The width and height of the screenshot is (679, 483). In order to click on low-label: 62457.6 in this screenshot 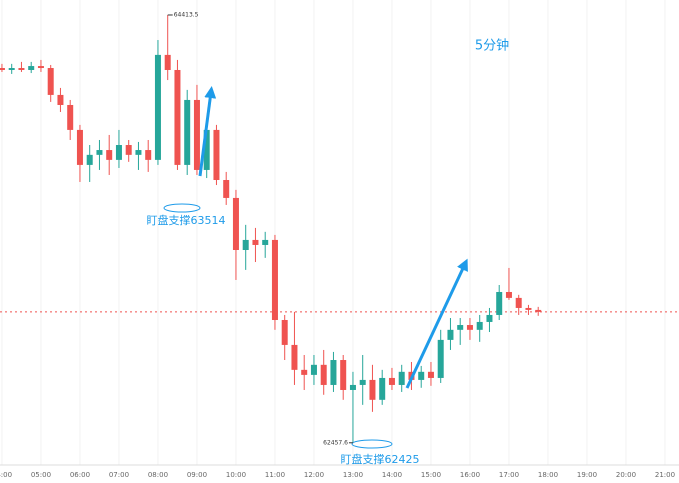, I will do `click(335, 442)`.